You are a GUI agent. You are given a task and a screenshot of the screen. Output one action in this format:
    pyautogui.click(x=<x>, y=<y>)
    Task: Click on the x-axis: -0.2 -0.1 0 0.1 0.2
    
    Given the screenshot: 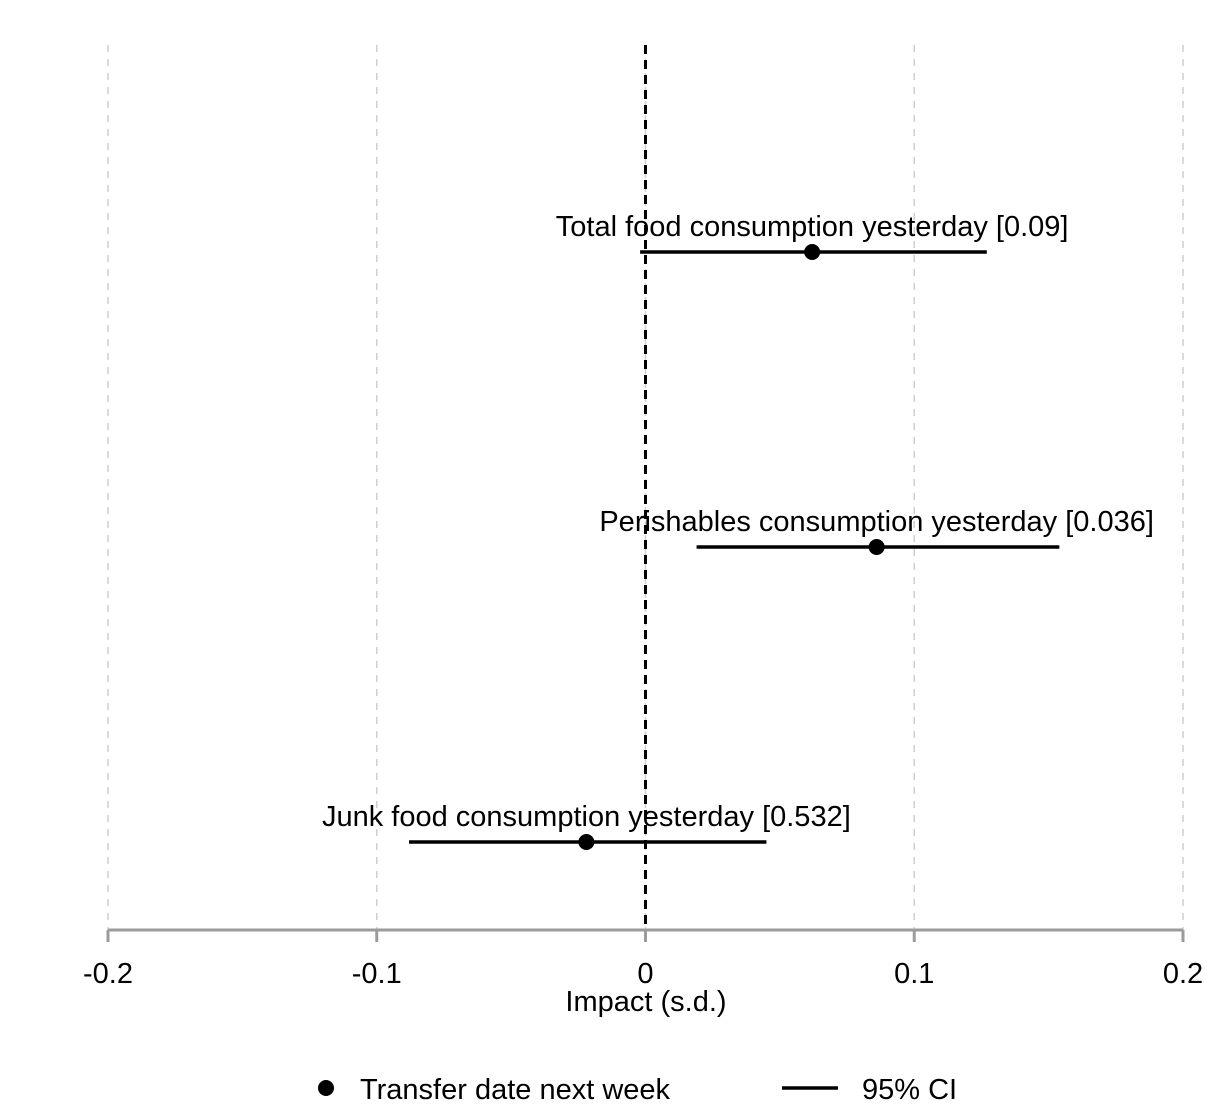 What is the action you would take?
    pyautogui.click(x=643, y=959)
    